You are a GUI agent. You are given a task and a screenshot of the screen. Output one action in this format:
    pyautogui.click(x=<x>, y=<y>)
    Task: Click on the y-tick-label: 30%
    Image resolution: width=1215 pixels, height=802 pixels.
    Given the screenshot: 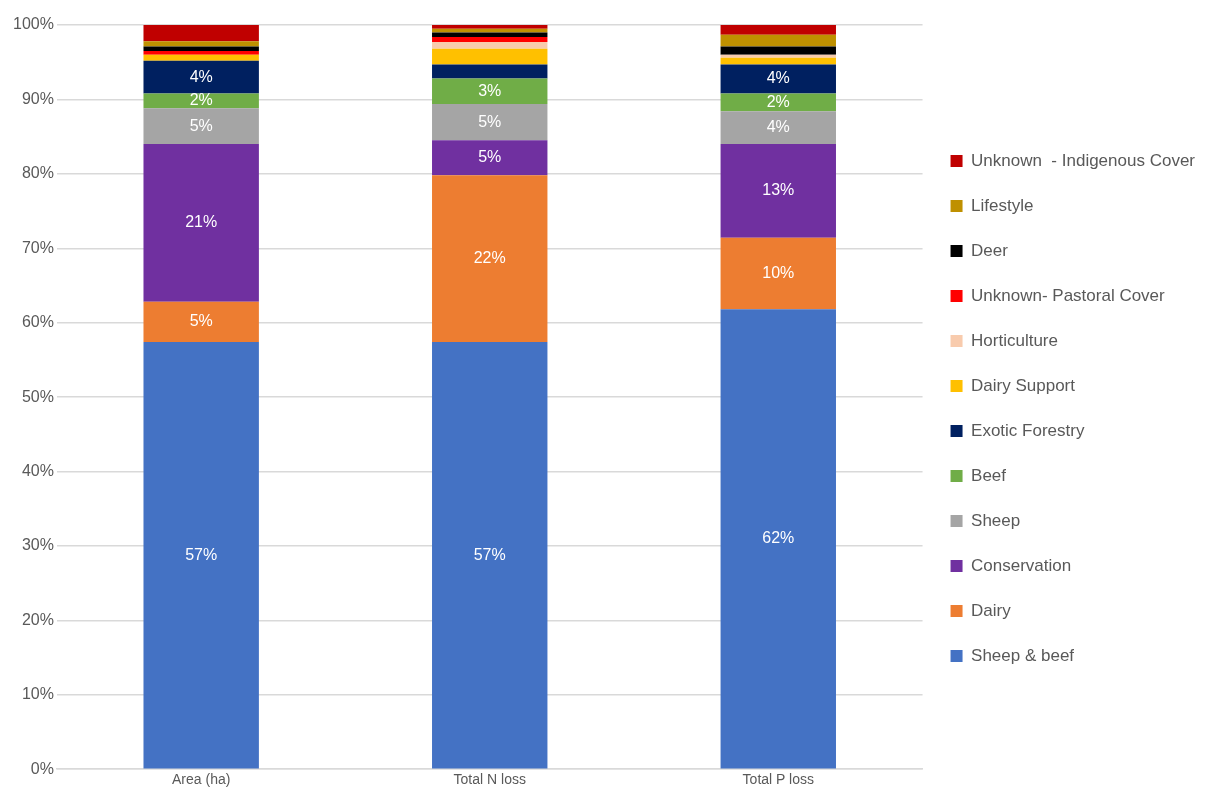 What is the action you would take?
    pyautogui.click(x=37, y=545)
    